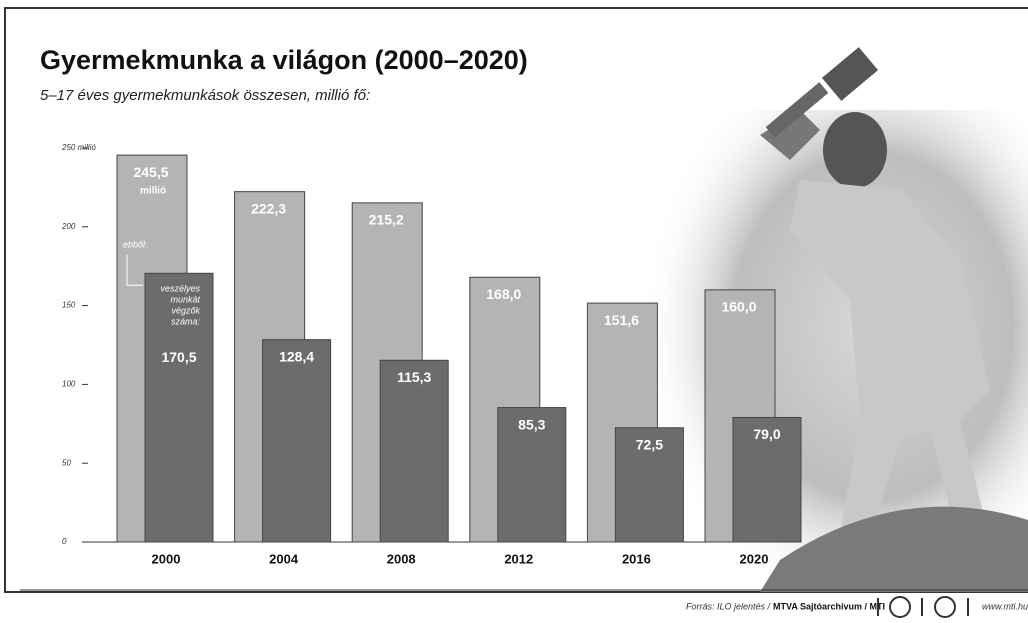 The width and height of the screenshot is (1028, 623). Describe the element at coordinates (296, 356) in the screenshot. I see `value-label: 128,4` at that location.